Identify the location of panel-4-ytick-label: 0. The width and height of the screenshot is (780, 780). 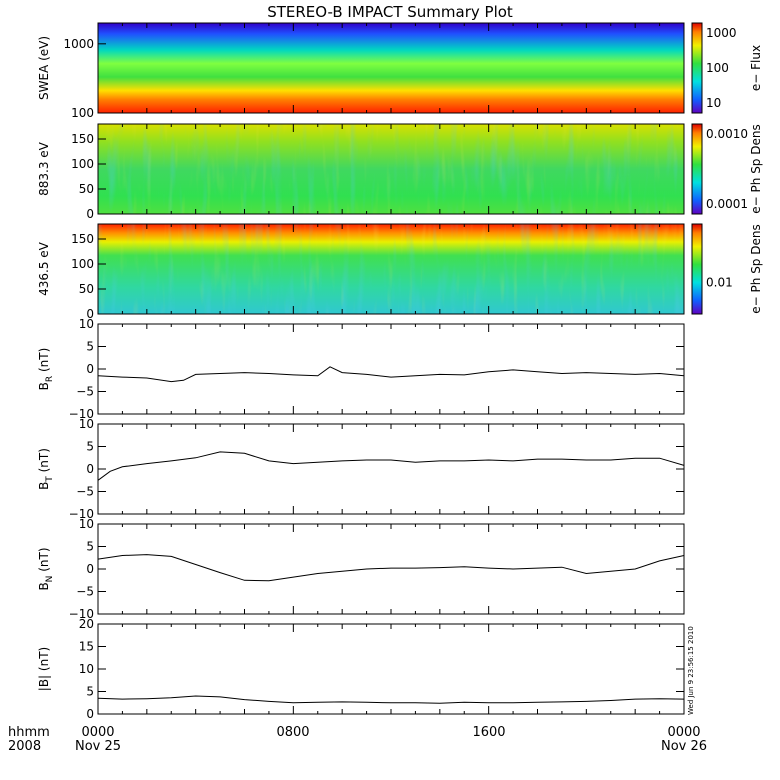
(90, 369).